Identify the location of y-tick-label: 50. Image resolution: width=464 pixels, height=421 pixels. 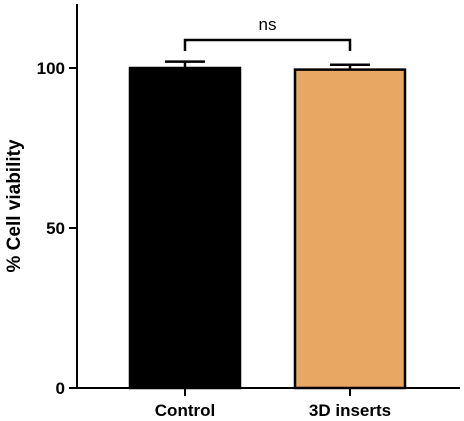
(55, 228).